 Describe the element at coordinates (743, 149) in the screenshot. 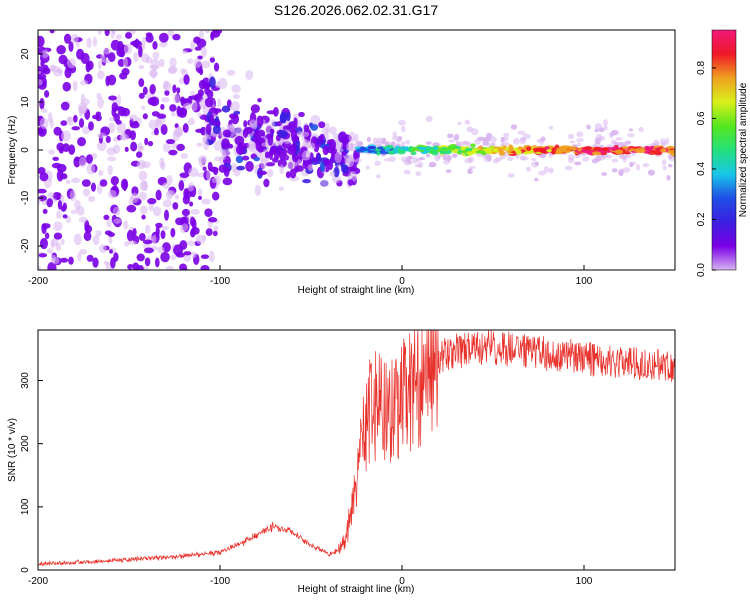

I see `colorbar-label: Normalized spectral amplitude` at that location.